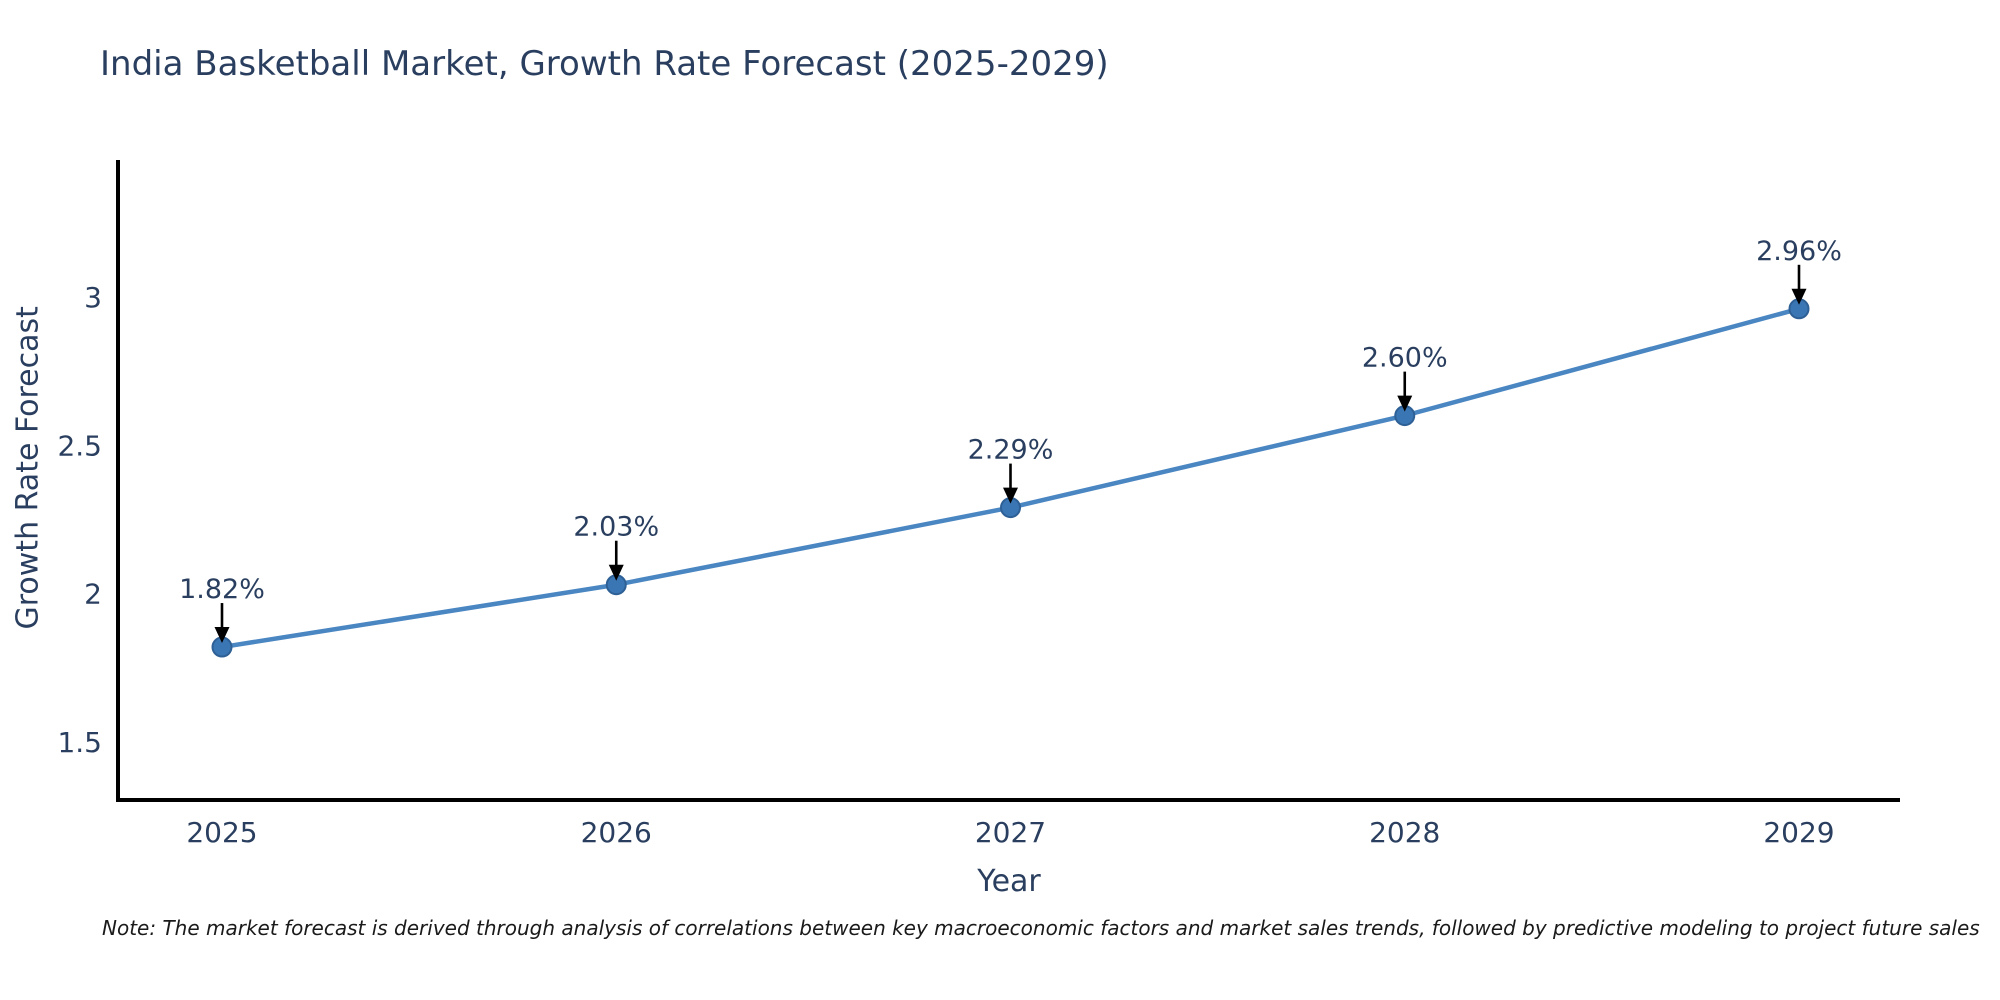 The height and width of the screenshot is (1000, 2000). I want to click on x-tick-label: 2028, so click(1404, 832).